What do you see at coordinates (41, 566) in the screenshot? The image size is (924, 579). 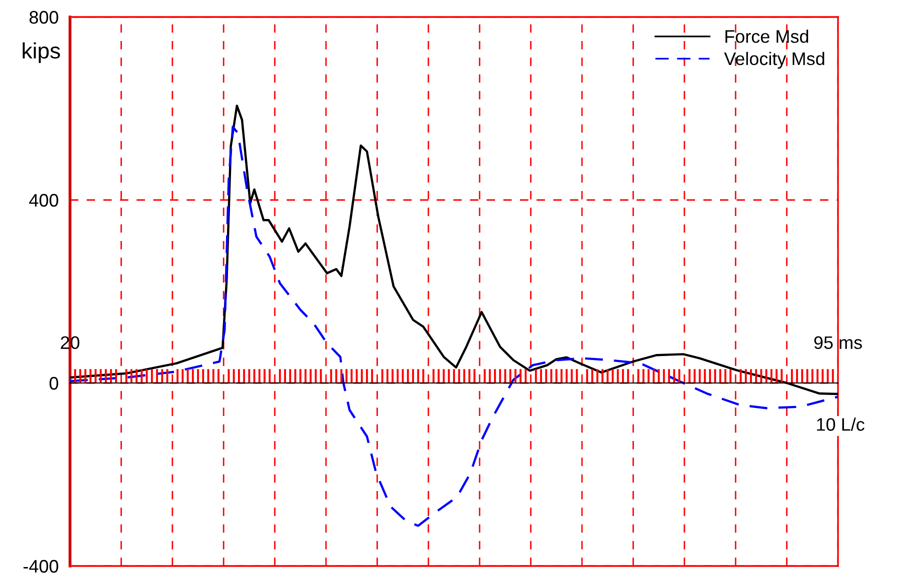 I see `y-tick-label: -400` at bounding box center [41, 566].